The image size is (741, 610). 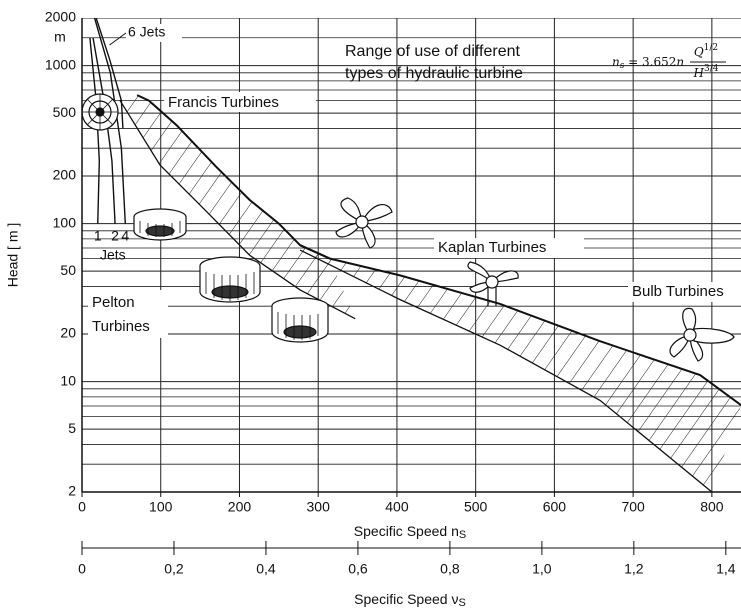 I want to click on x-tick-label: 600, so click(x=555, y=507).